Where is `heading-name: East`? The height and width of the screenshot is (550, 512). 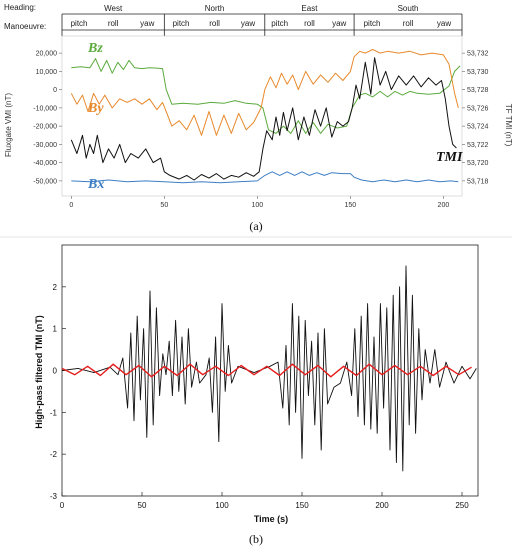 heading-name: East is located at coordinates (309, 8).